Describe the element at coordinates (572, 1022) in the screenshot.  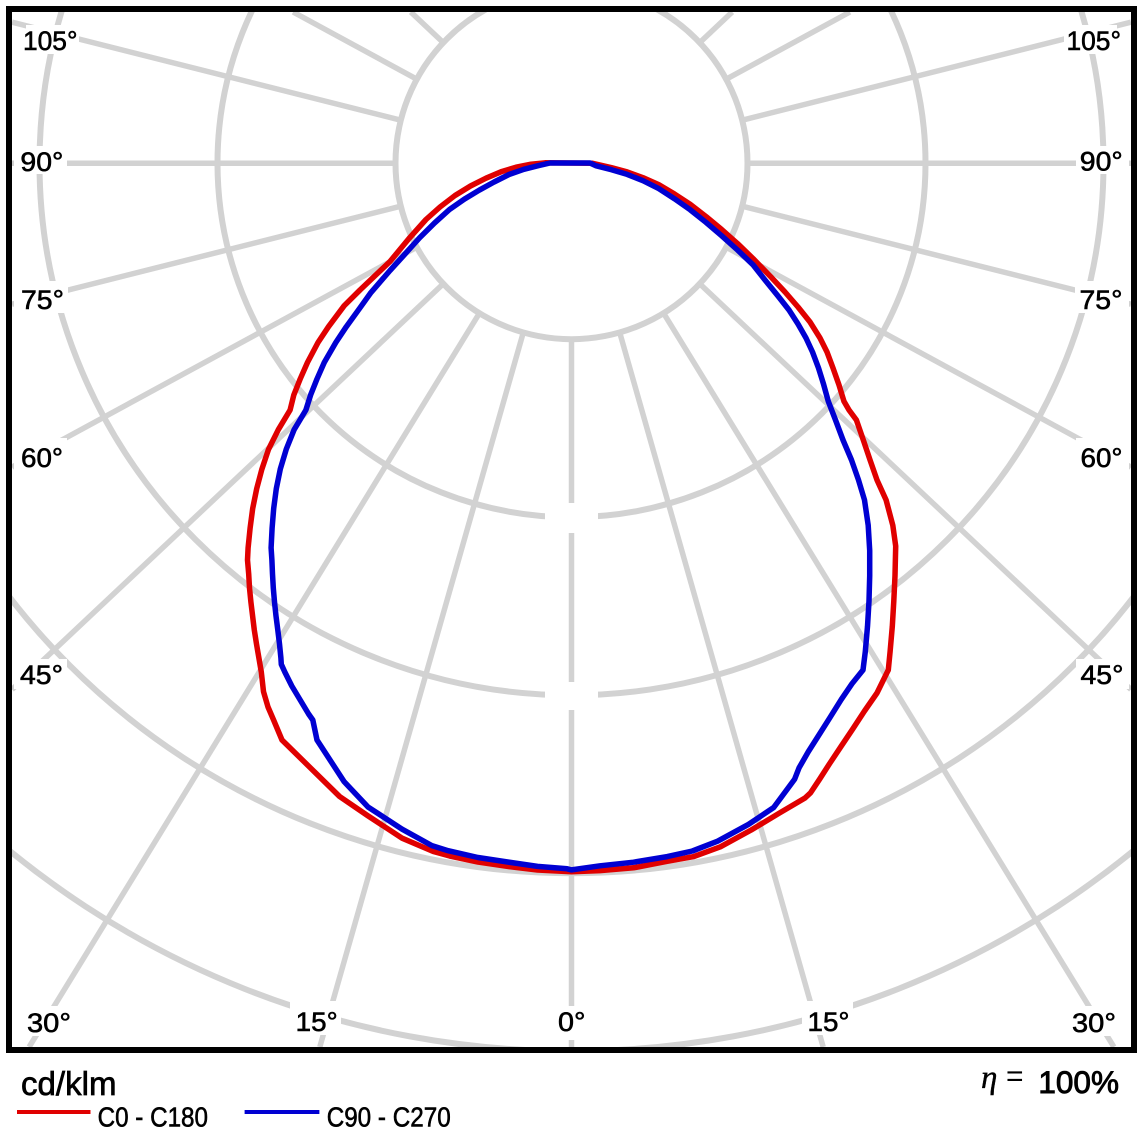
I see `svg-text: 0°` at that location.